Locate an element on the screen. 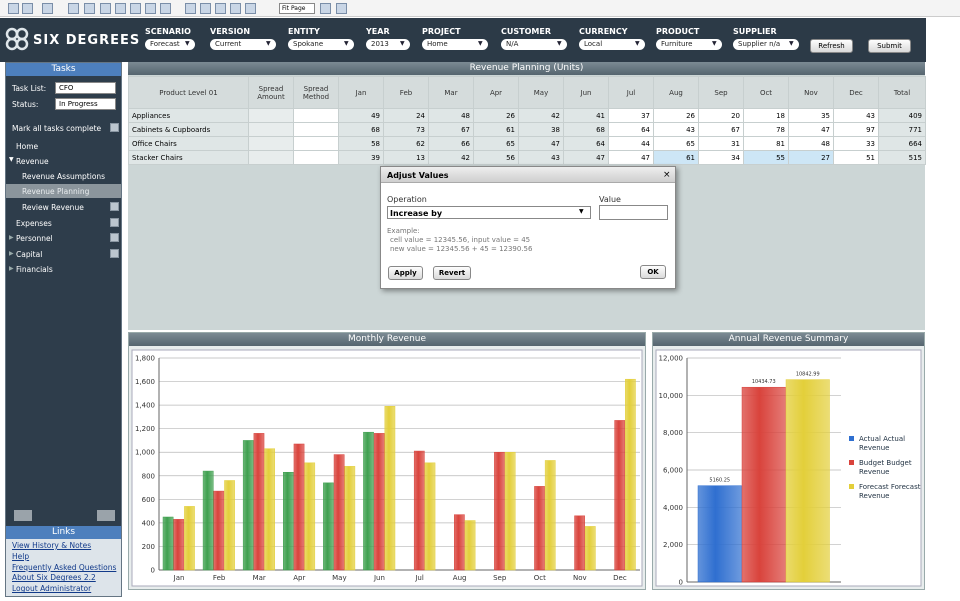 This screenshot has height=601, width=960. value-cell: 67 is located at coordinates (721, 129).